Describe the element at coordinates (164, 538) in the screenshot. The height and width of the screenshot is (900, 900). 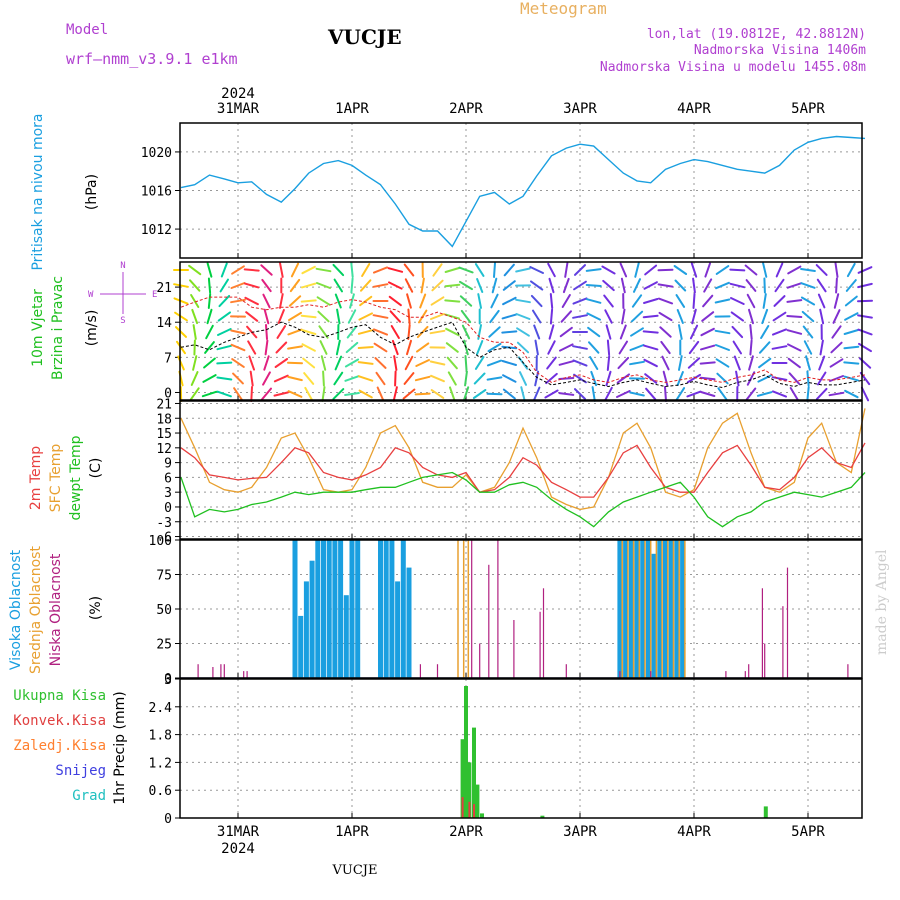
I see `y-tick-label: -6` at that location.